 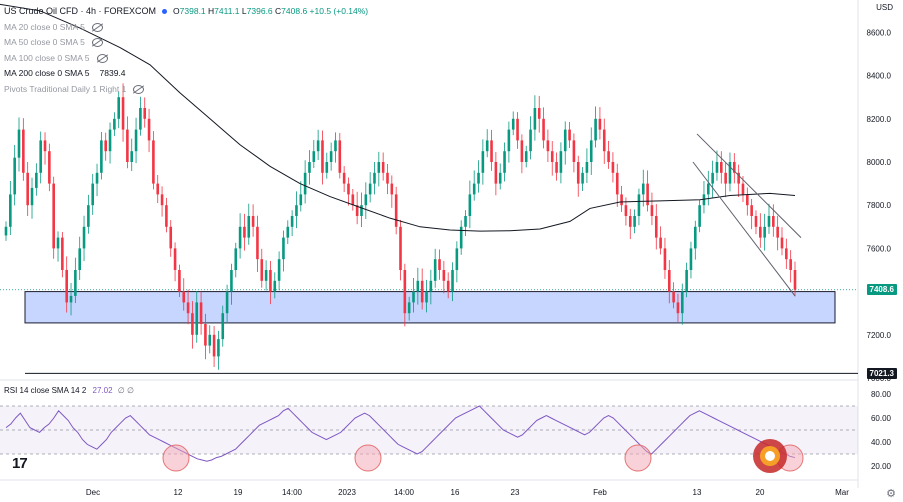 What do you see at coordinates (884, 7) in the screenshot?
I see `currency-label: USD` at bounding box center [884, 7].